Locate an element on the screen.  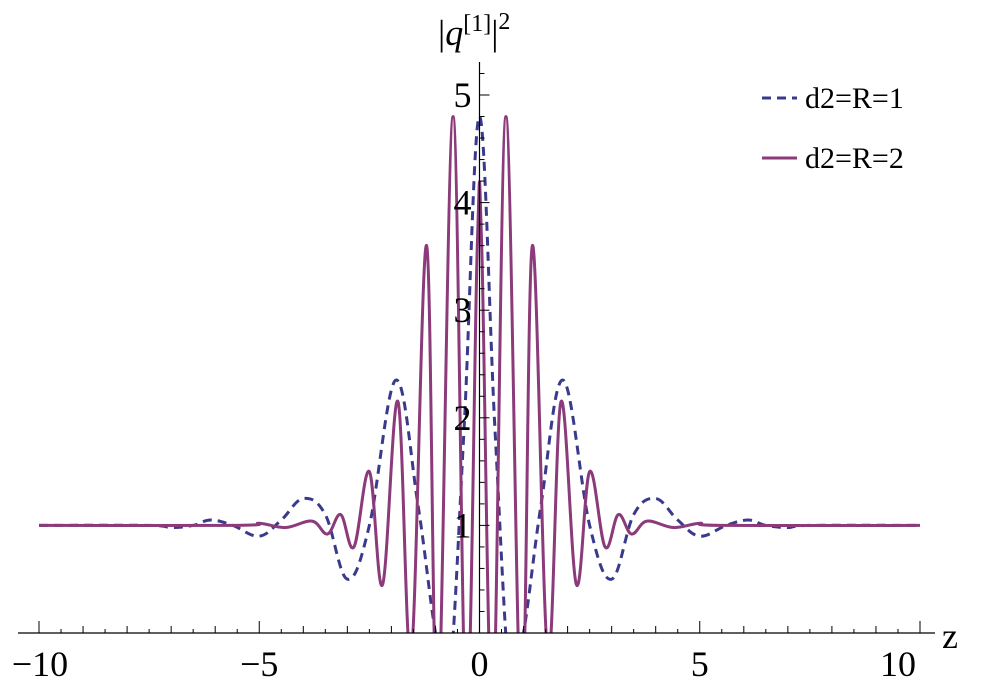
y-tick-label: 1 is located at coordinates (463, 525).